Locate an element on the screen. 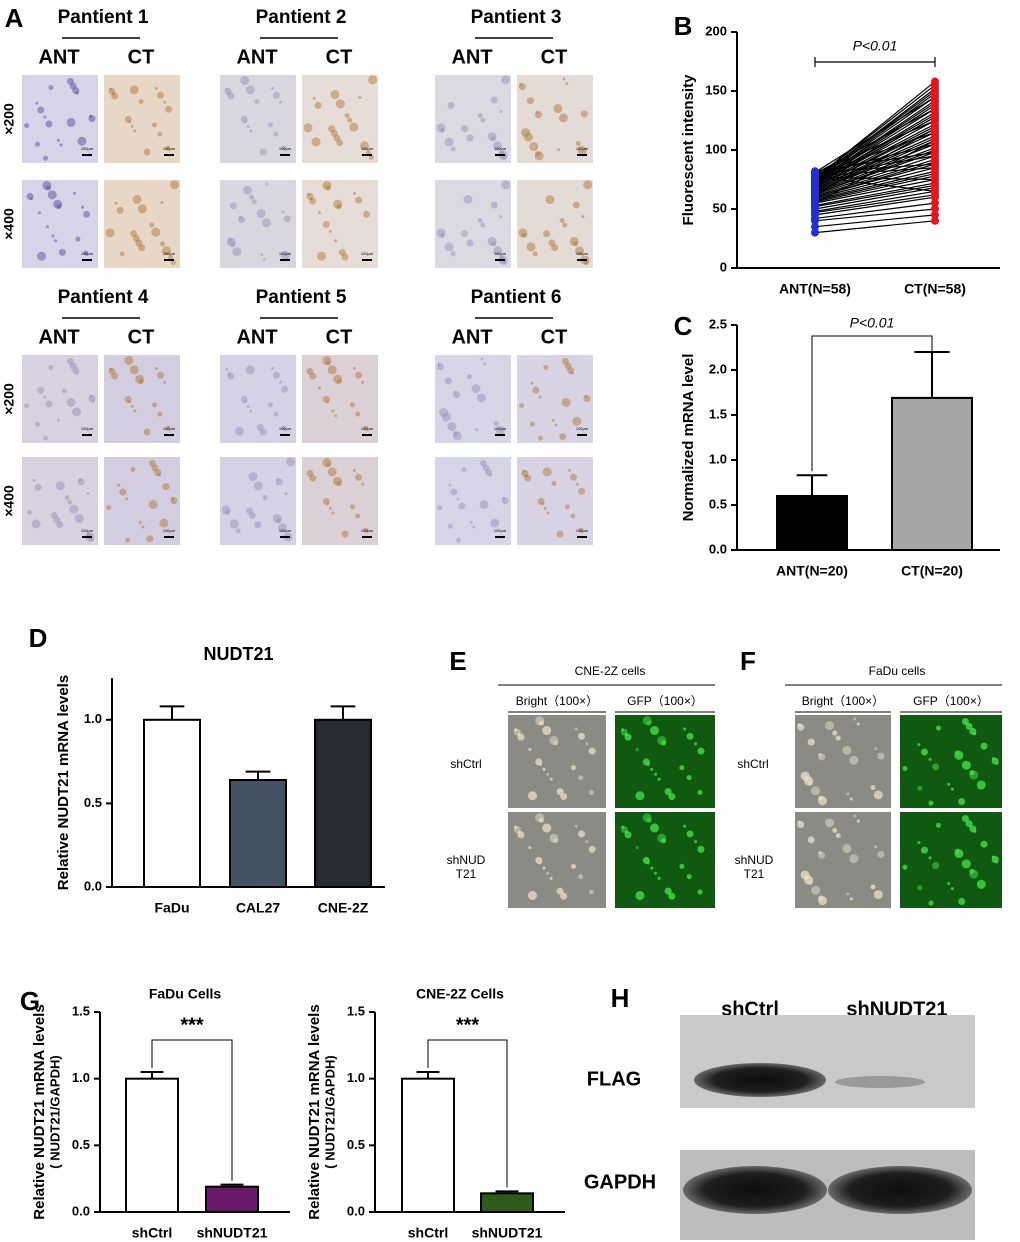 The width and height of the screenshot is (1020, 1242). y-axis-label: Normalized mRNA level is located at coordinates (688, 438).